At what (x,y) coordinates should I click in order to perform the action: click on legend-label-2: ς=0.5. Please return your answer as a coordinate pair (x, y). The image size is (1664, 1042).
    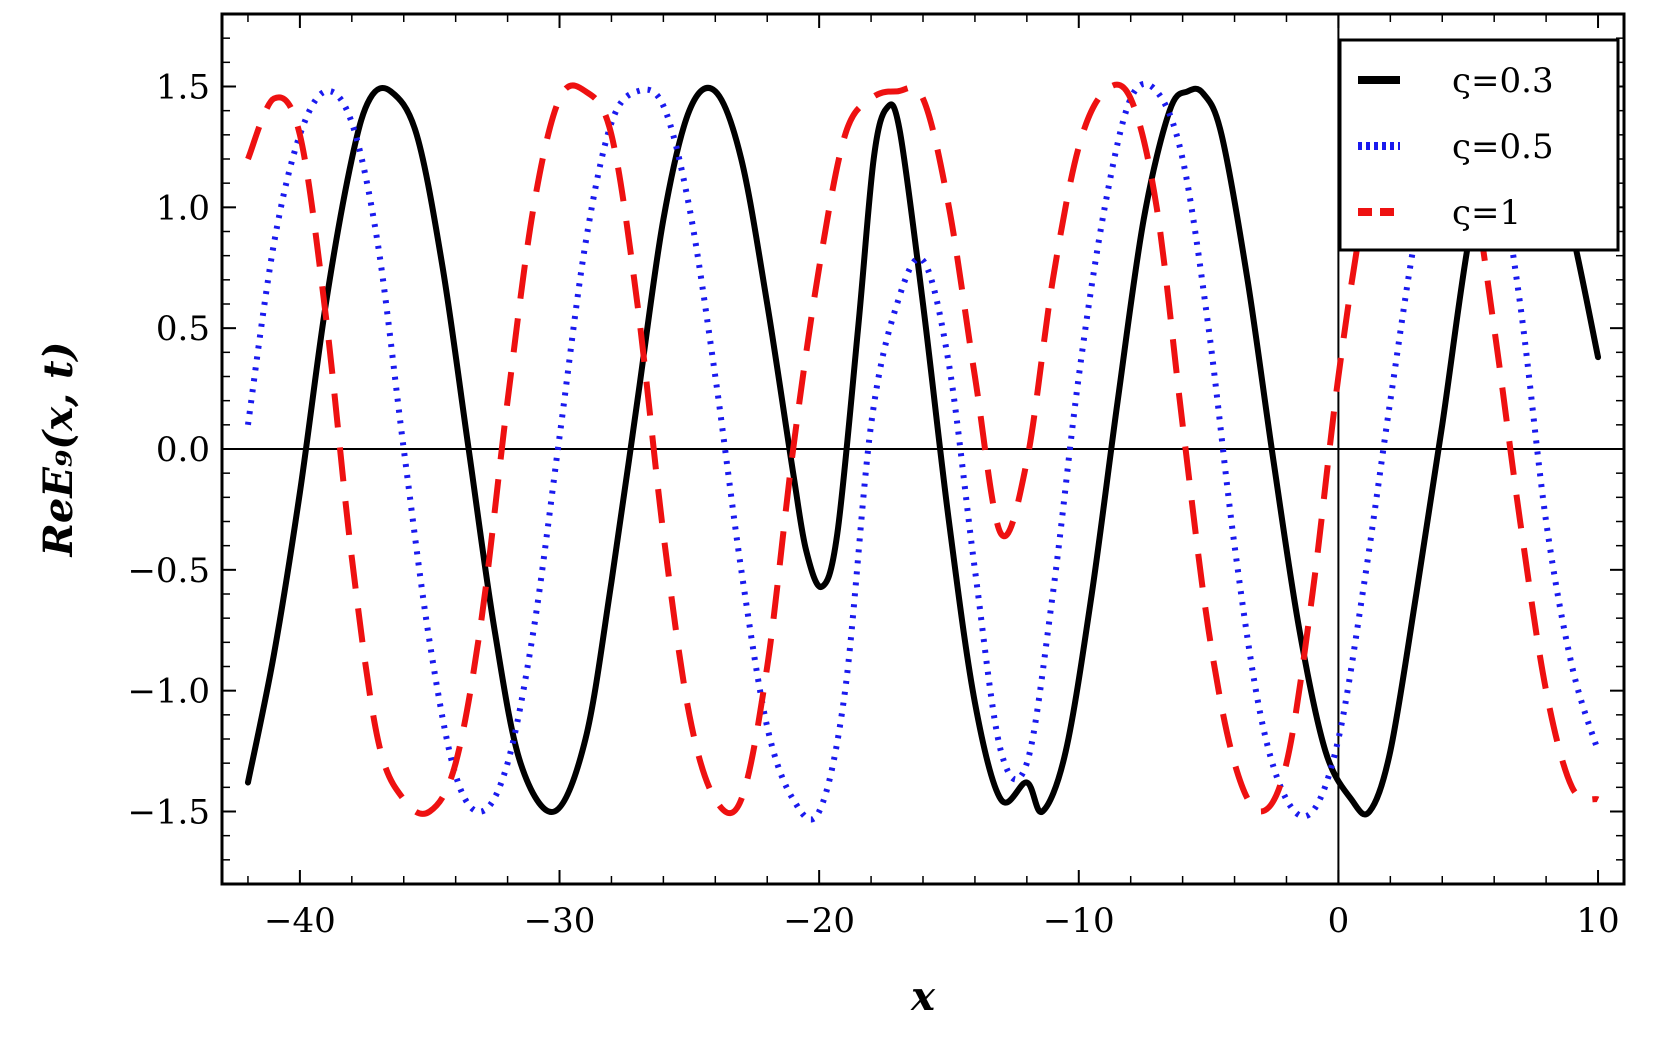
    Looking at the image, I should click on (1503, 147).